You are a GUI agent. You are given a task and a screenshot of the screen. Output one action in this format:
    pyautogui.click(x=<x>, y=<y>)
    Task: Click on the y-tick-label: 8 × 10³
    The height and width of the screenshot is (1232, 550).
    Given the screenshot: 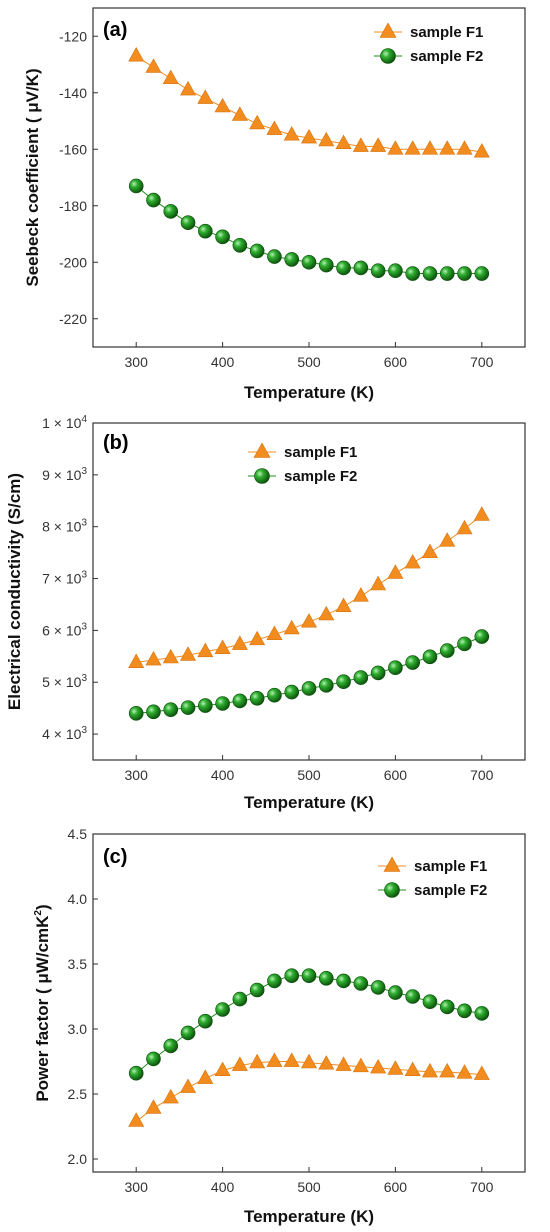 What is the action you would take?
    pyautogui.click(x=64, y=526)
    